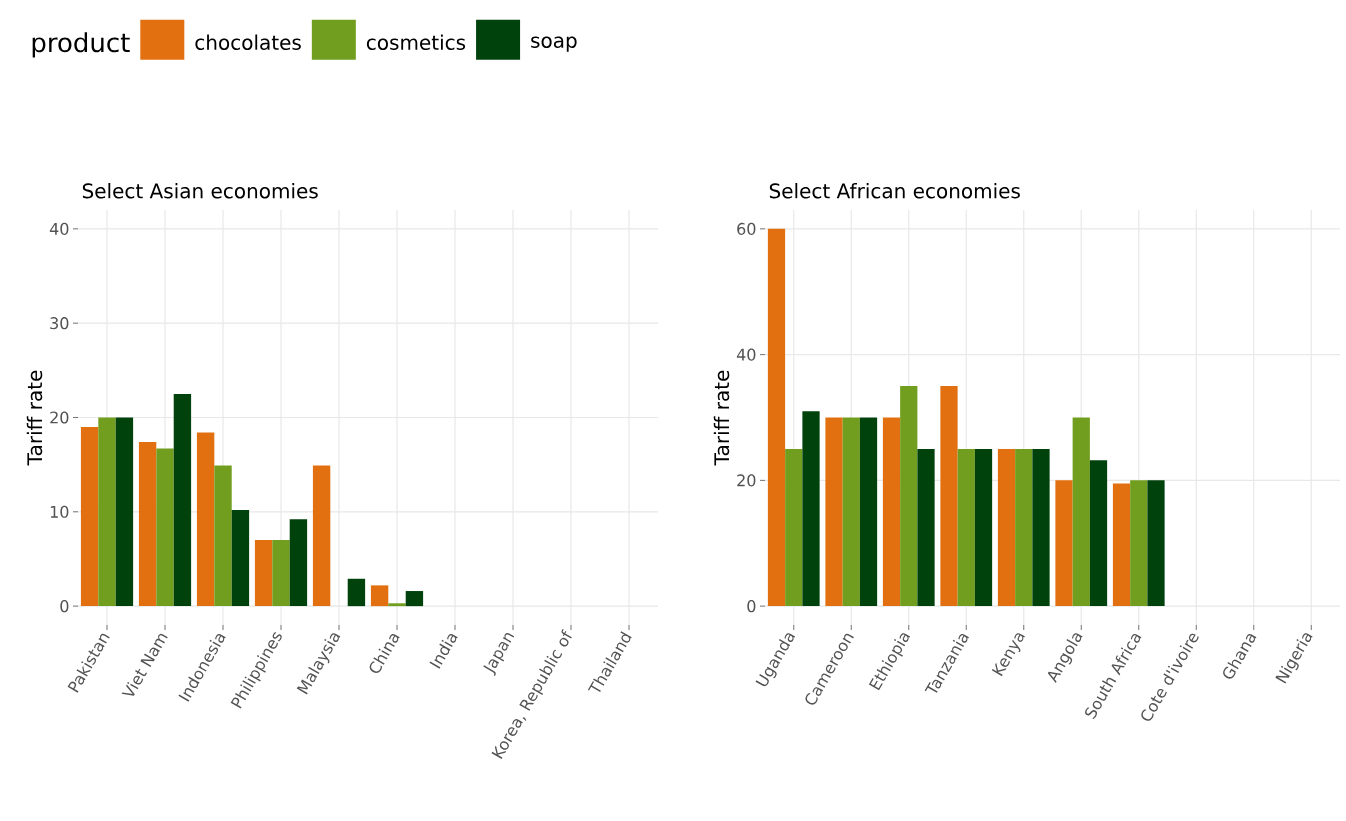  I want to click on y-tick-label: 10, so click(59, 511).